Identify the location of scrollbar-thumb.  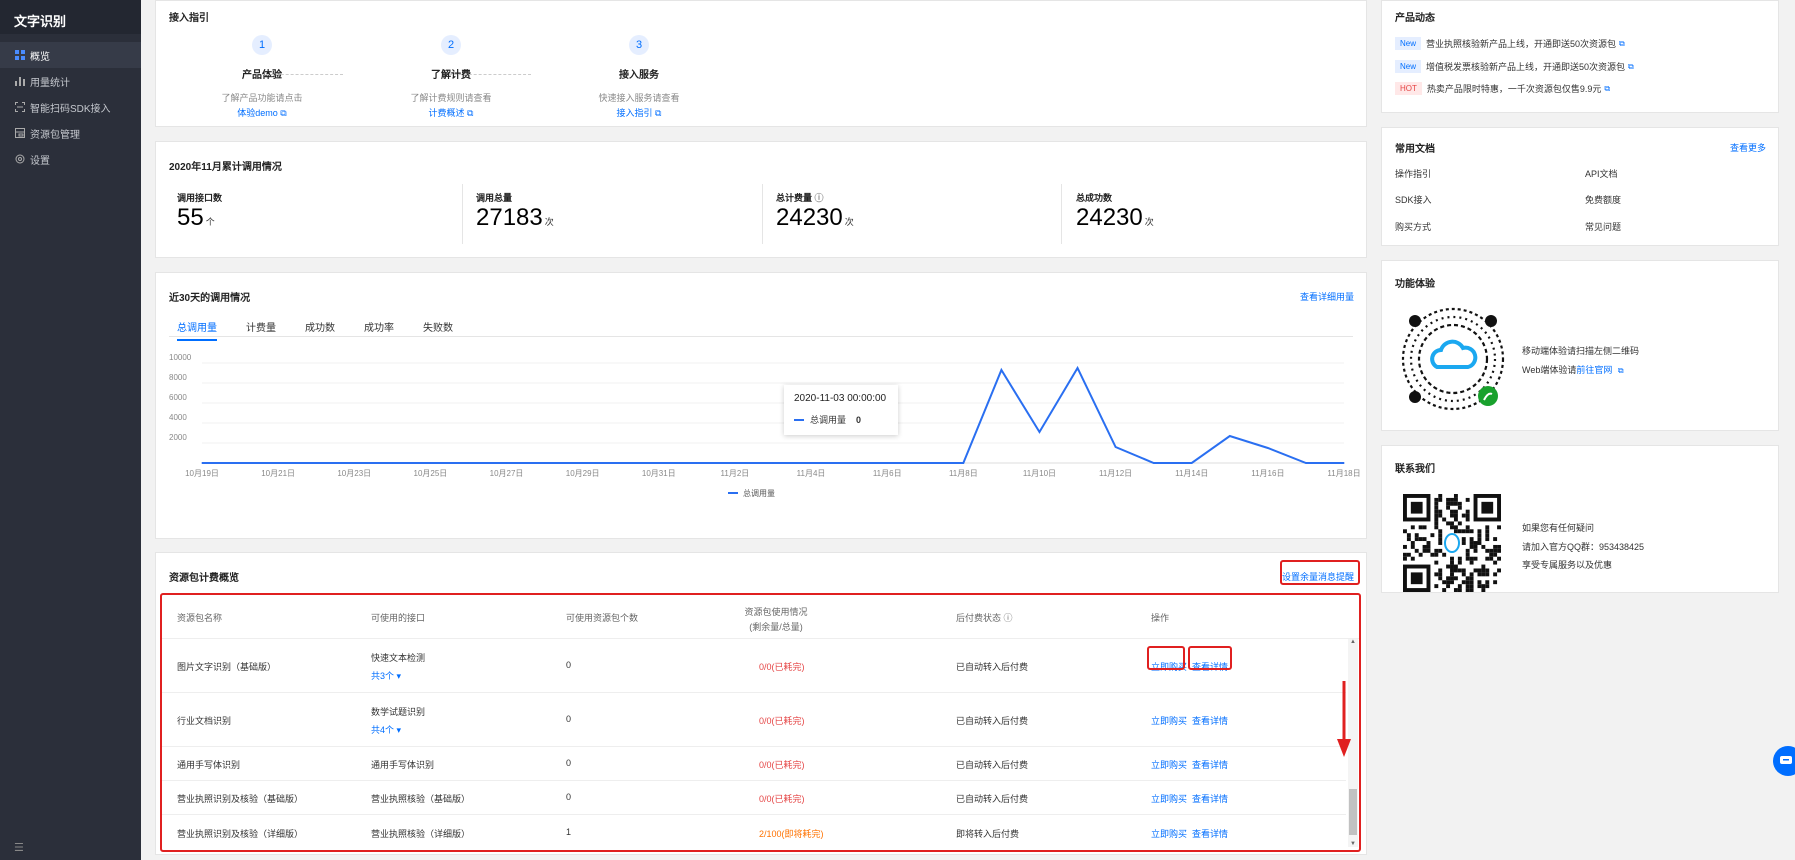
(1353, 812).